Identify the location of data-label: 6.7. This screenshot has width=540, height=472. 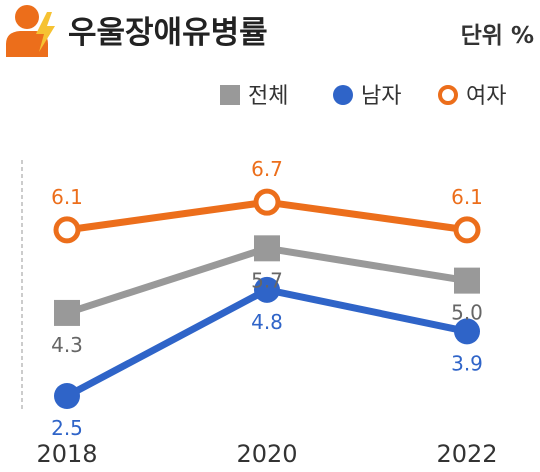
(267, 169).